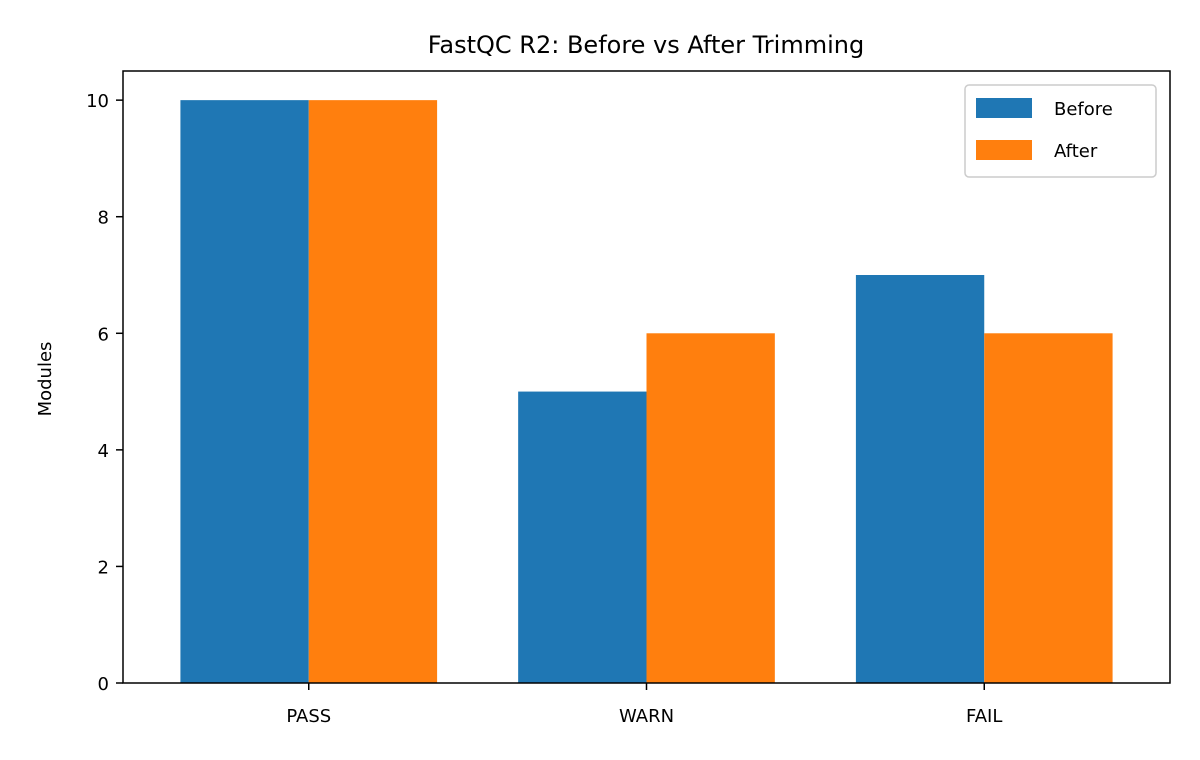 The height and width of the screenshot is (760, 1200). Describe the element at coordinates (1004, 150) in the screenshot. I see `legend-swatch-after` at that location.